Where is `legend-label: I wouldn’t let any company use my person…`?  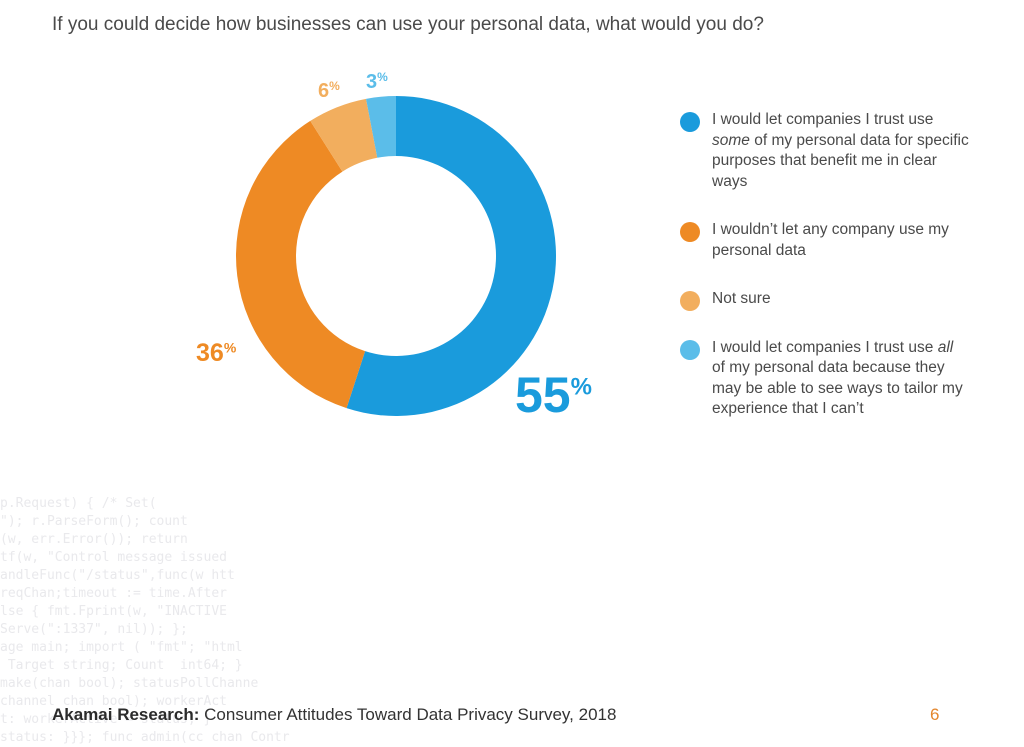
legend-label: I wouldn’t let any company use my person… is located at coordinates (830, 240).